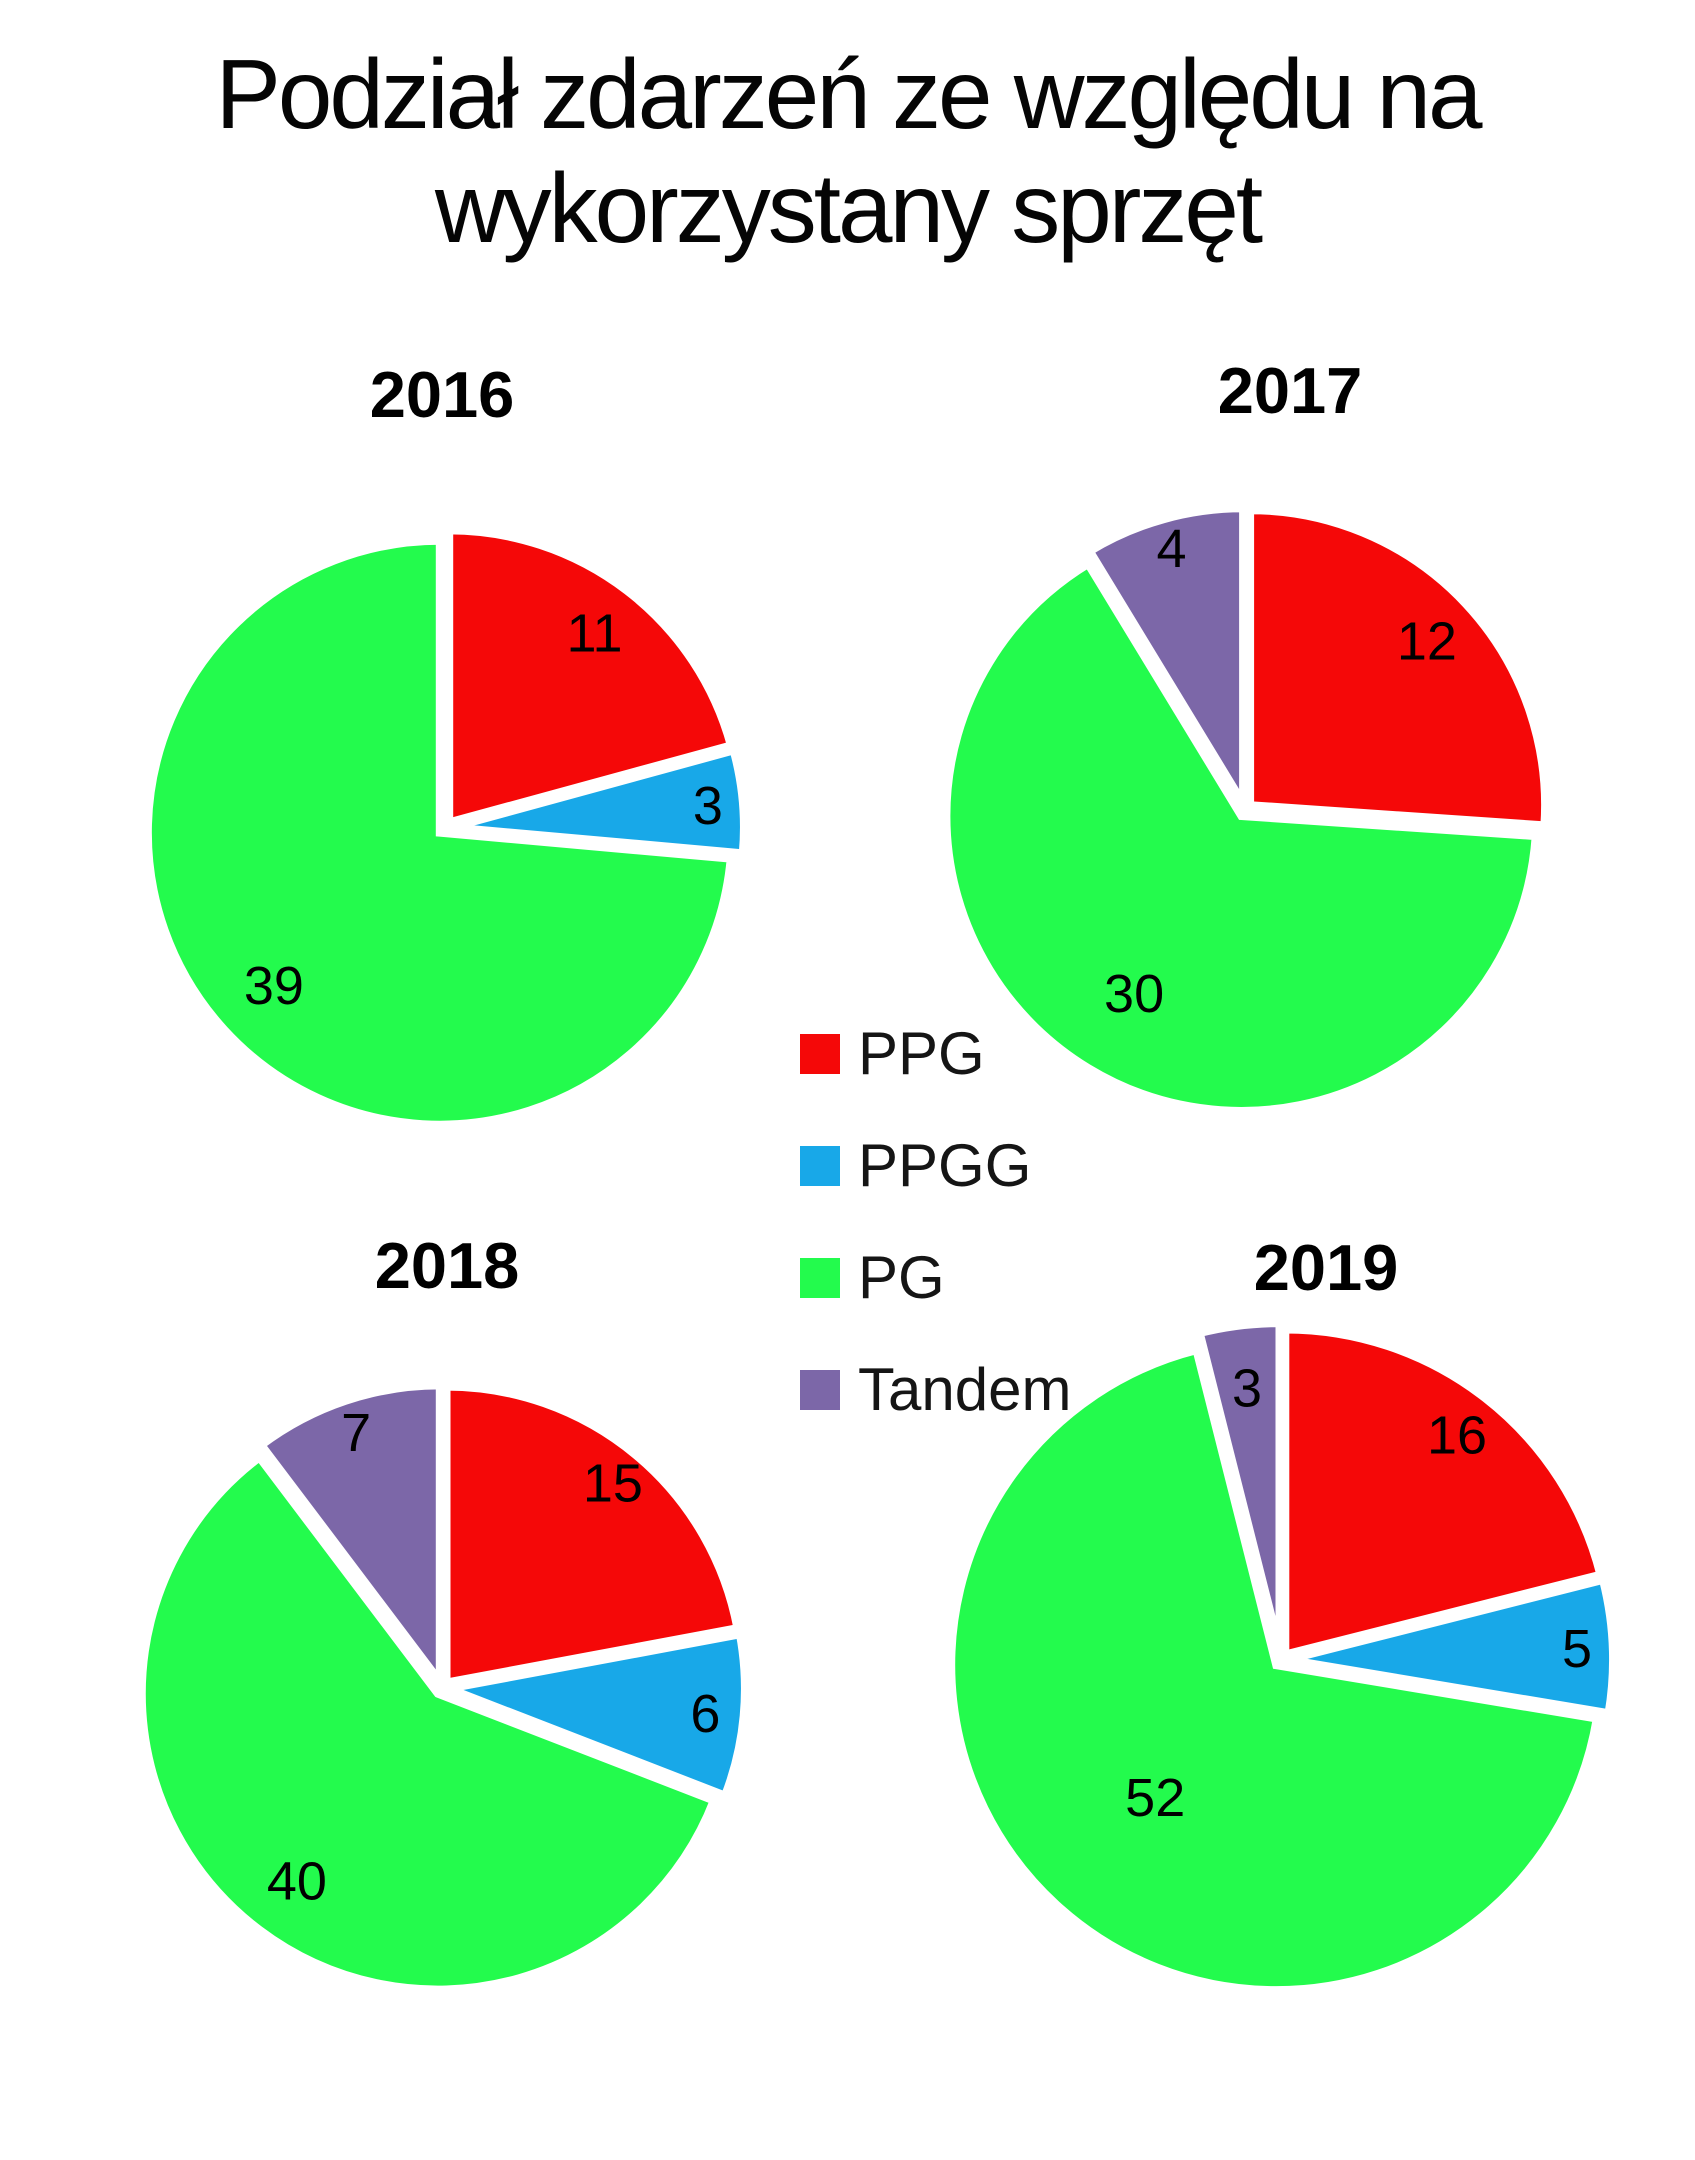 Image resolution: width=1695 pixels, height=2160 pixels. What do you see at coordinates (1134, 994) in the screenshot?
I see `slice-value-label: 30` at bounding box center [1134, 994].